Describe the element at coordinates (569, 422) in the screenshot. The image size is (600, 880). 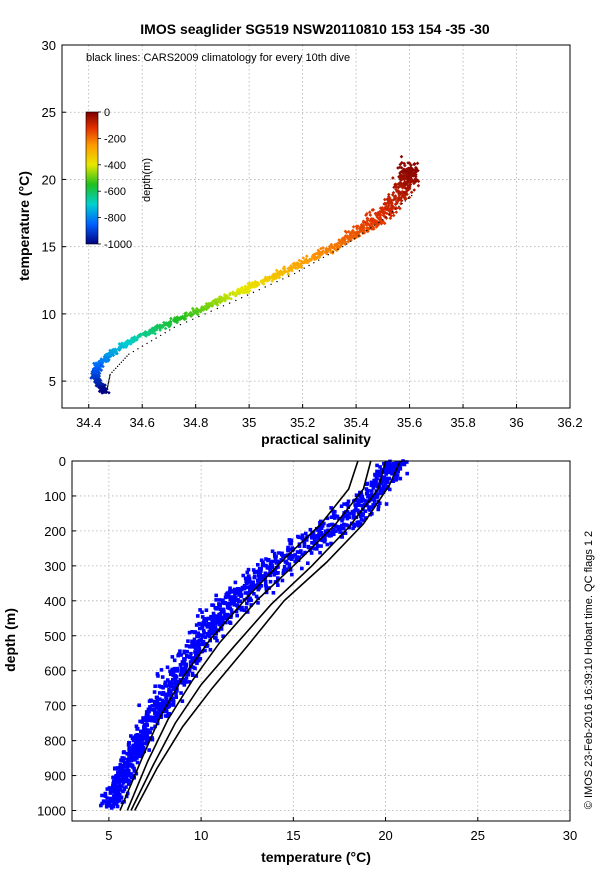
I see `top-x-tick-label: 36.2` at that location.